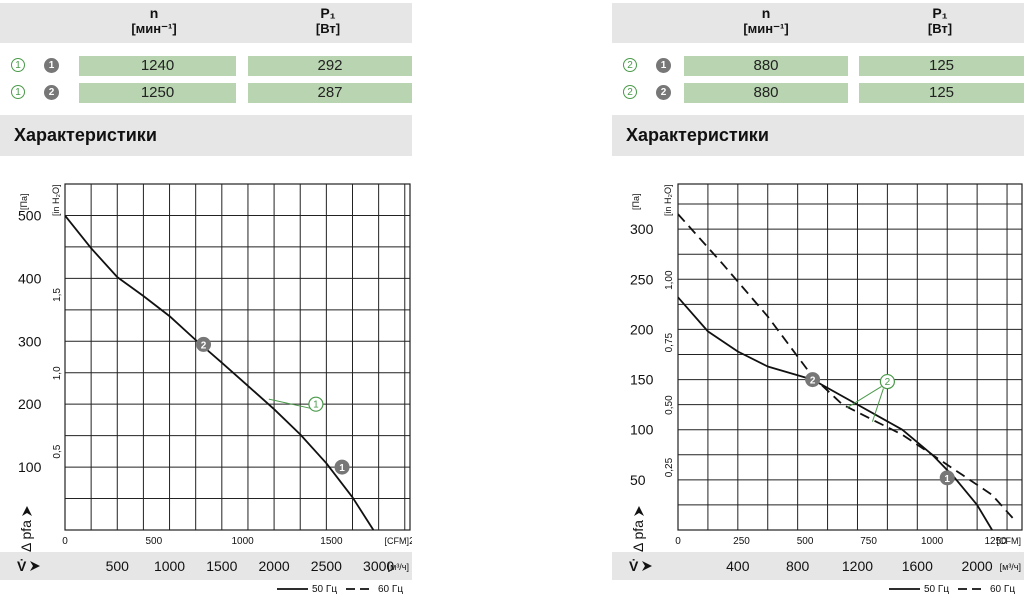 The image size is (1030, 608). What do you see at coordinates (798, 566) in the screenshot?
I see `x-tick-label-m3h: 800` at bounding box center [798, 566].